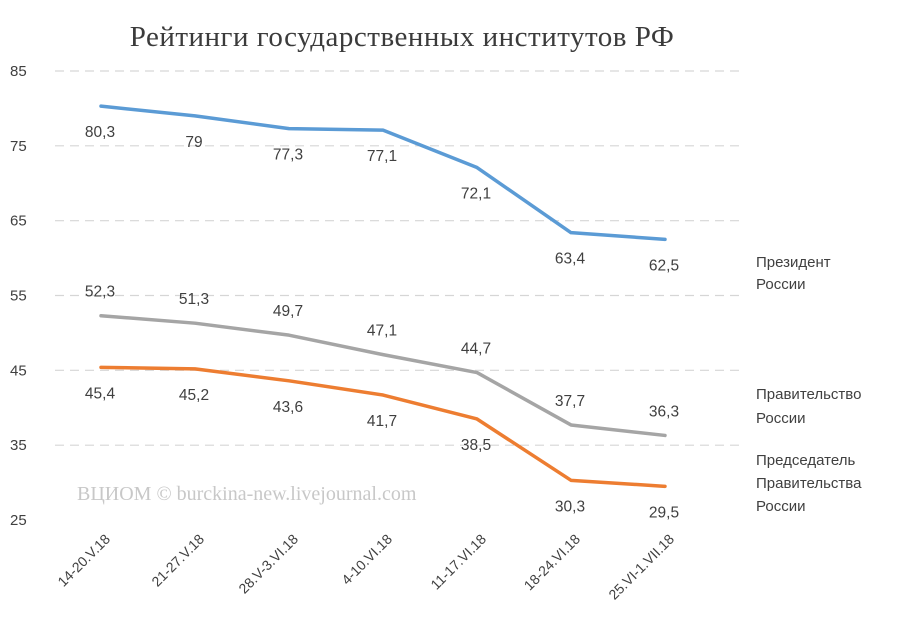  I want to click on watermark: ВЦИОМ © burckina-new.livejournal.com, so click(247, 494).